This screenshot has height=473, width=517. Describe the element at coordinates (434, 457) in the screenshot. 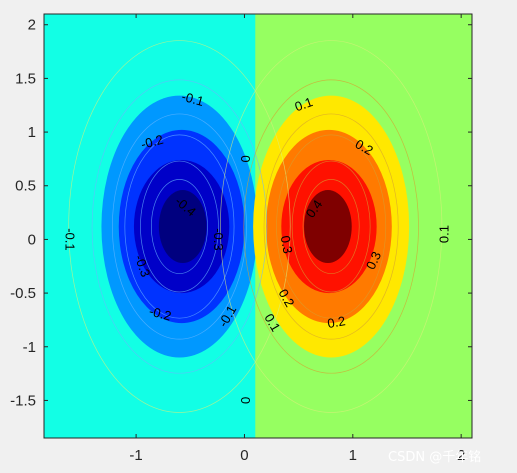

I see `watermark-text: CSDN @千年铭` at that location.